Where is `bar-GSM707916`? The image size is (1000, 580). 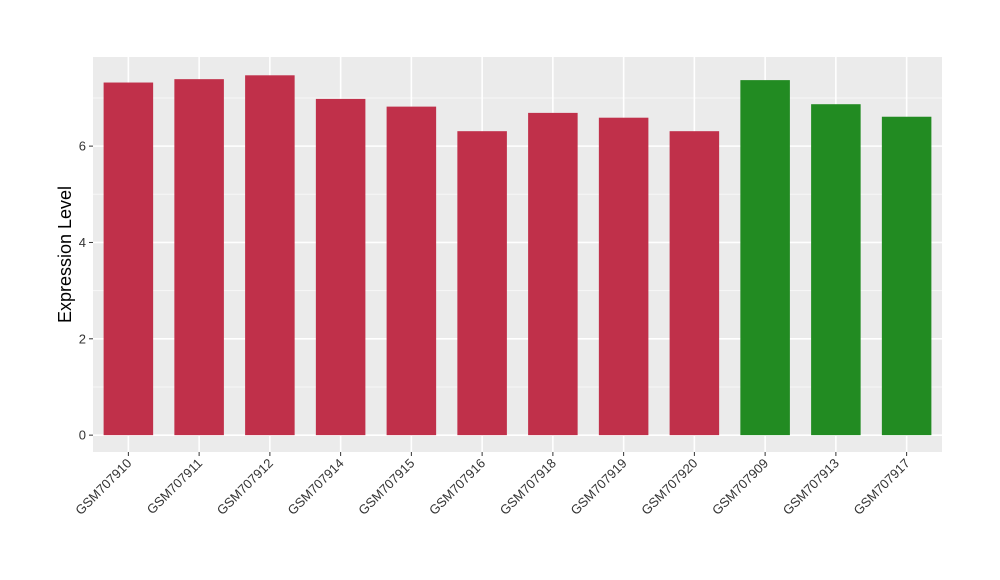 bar-GSM707916 is located at coordinates (482, 283).